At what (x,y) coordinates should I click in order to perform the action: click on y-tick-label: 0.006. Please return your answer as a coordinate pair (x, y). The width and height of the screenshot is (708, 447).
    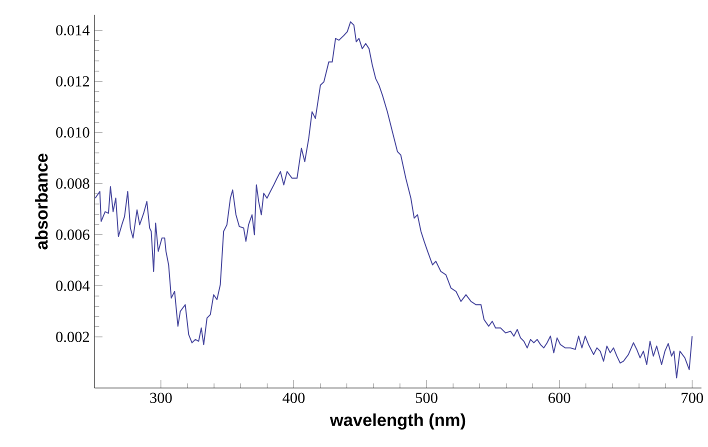
    Looking at the image, I should click on (73, 235).